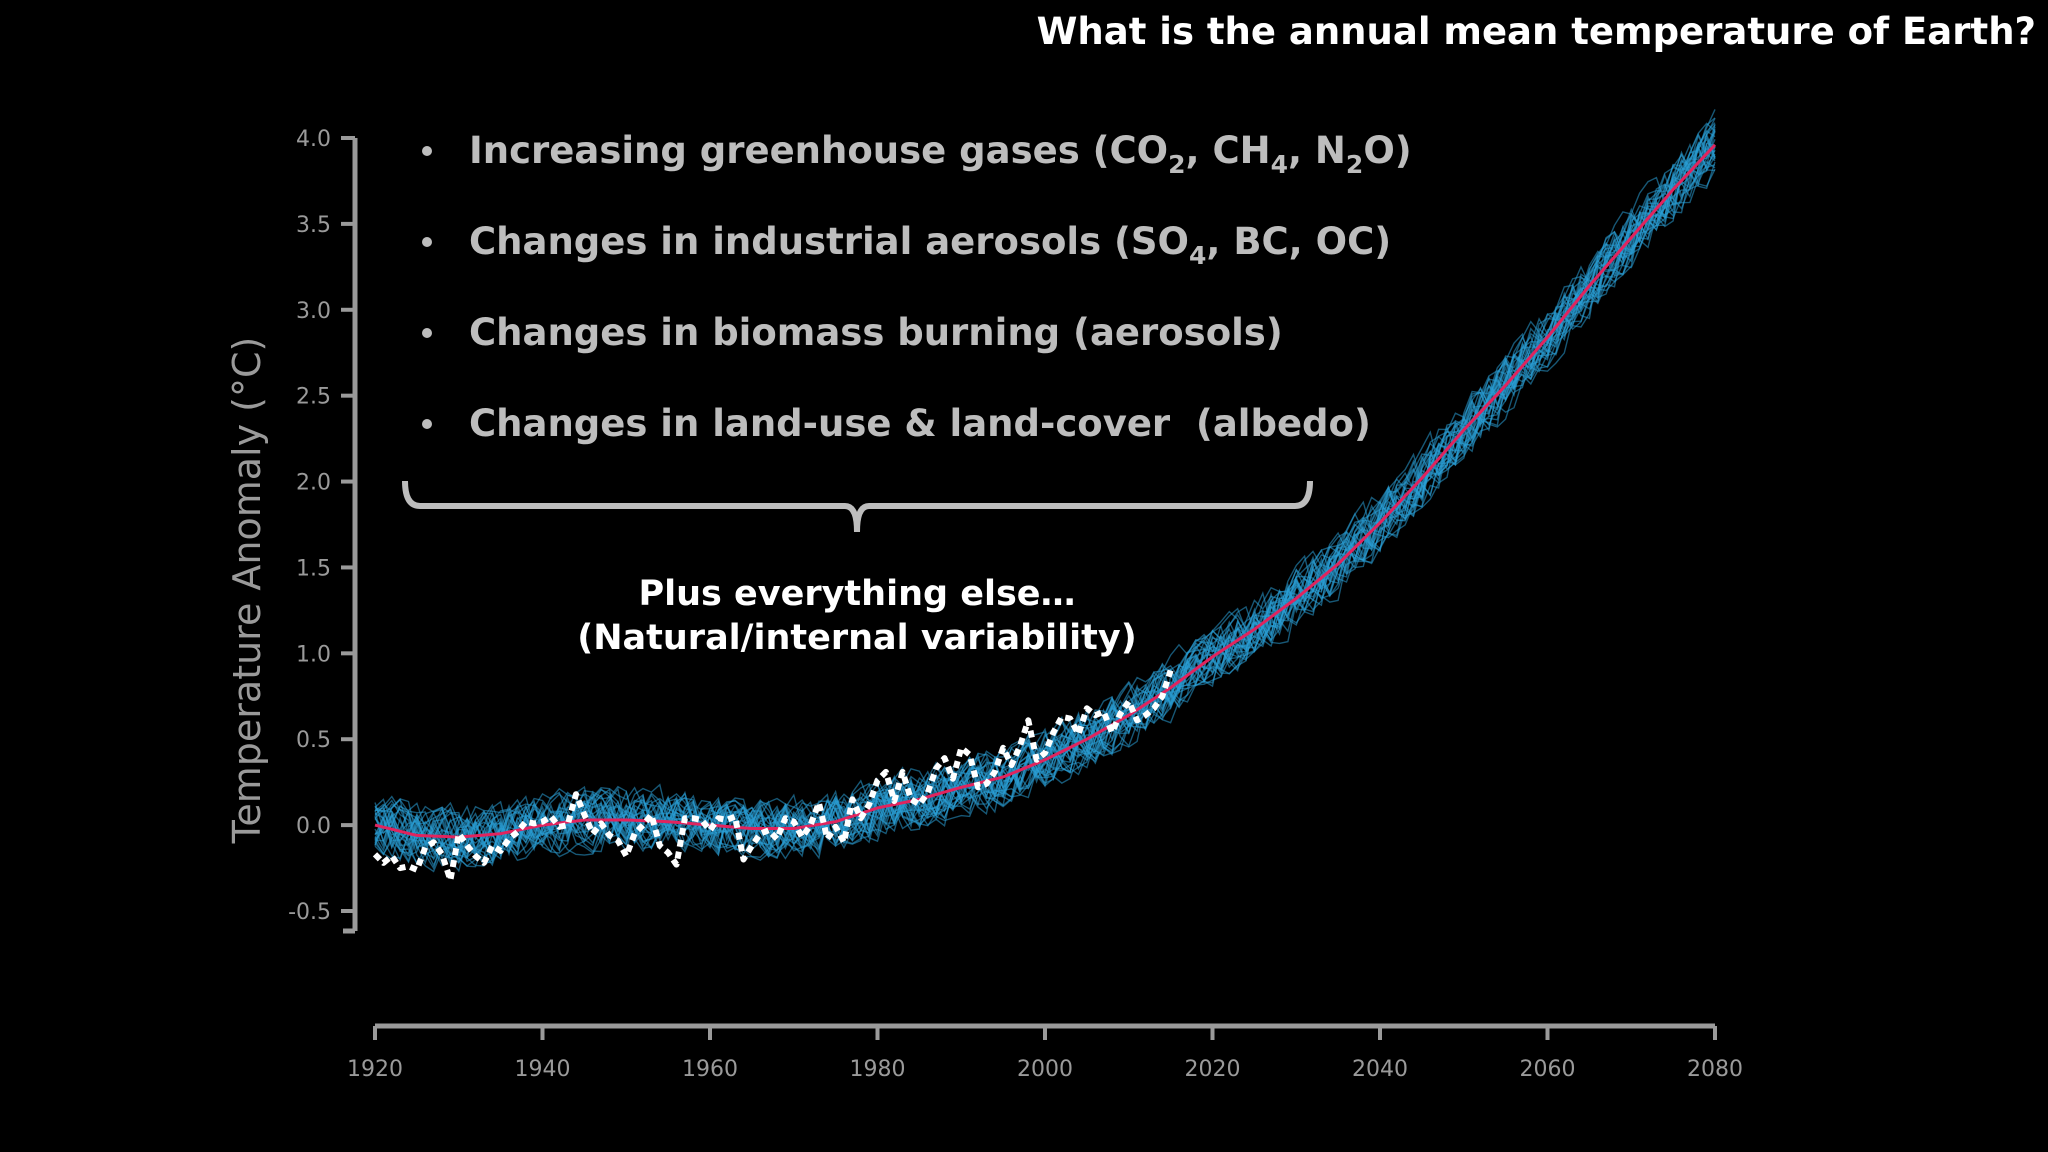  What do you see at coordinates (856, 638) in the screenshot?
I see `annotation-line-2: (Natural/internal variability)` at bounding box center [856, 638].